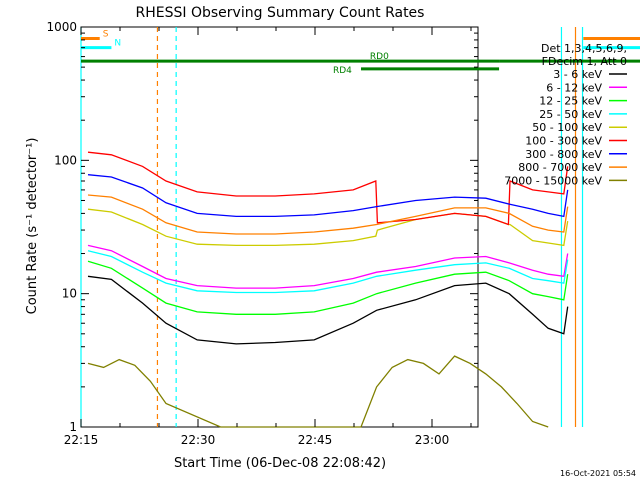  I want to click on x-tick-label-0: 22:15, so click(81, 440).